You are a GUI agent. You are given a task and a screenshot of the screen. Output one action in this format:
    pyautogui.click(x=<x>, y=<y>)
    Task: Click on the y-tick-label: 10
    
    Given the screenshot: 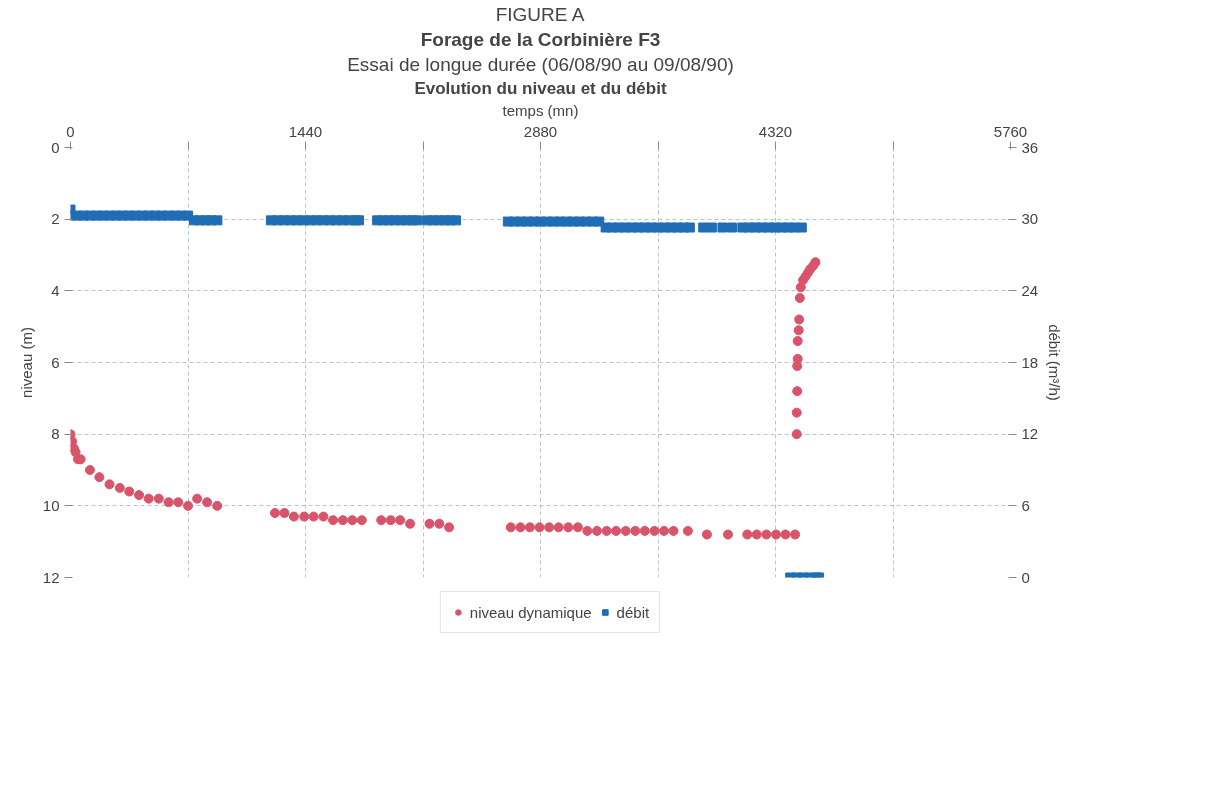 What is the action you would take?
    pyautogui.click(x=51, y=505)
    